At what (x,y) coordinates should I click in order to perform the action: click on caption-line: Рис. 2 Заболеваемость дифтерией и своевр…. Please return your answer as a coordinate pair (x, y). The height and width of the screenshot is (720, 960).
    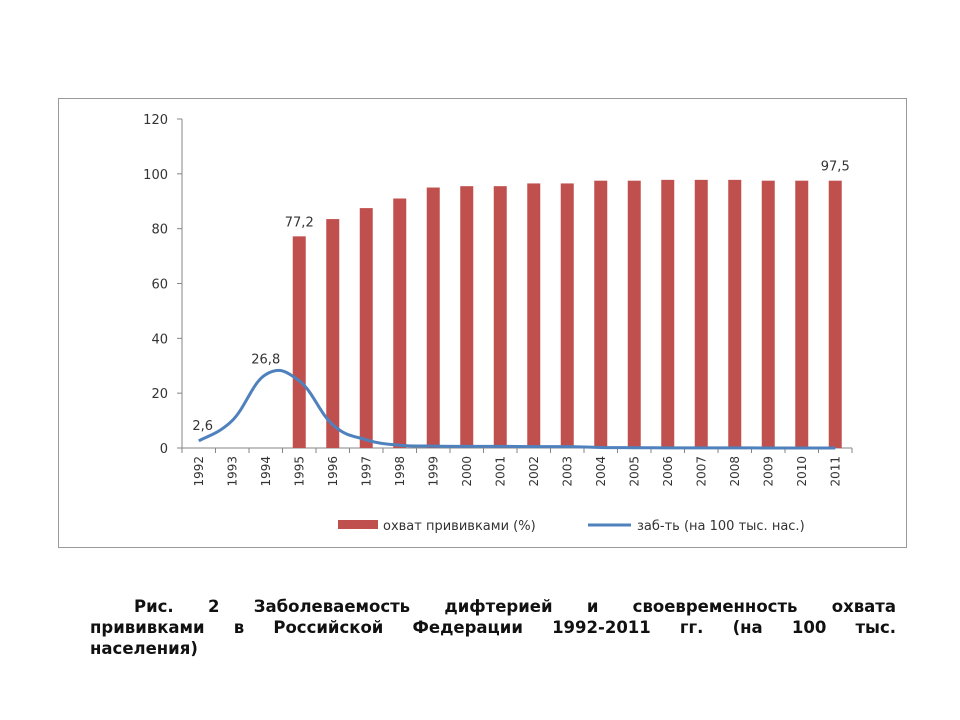
    Looking at the image, I should click on (515, 606).